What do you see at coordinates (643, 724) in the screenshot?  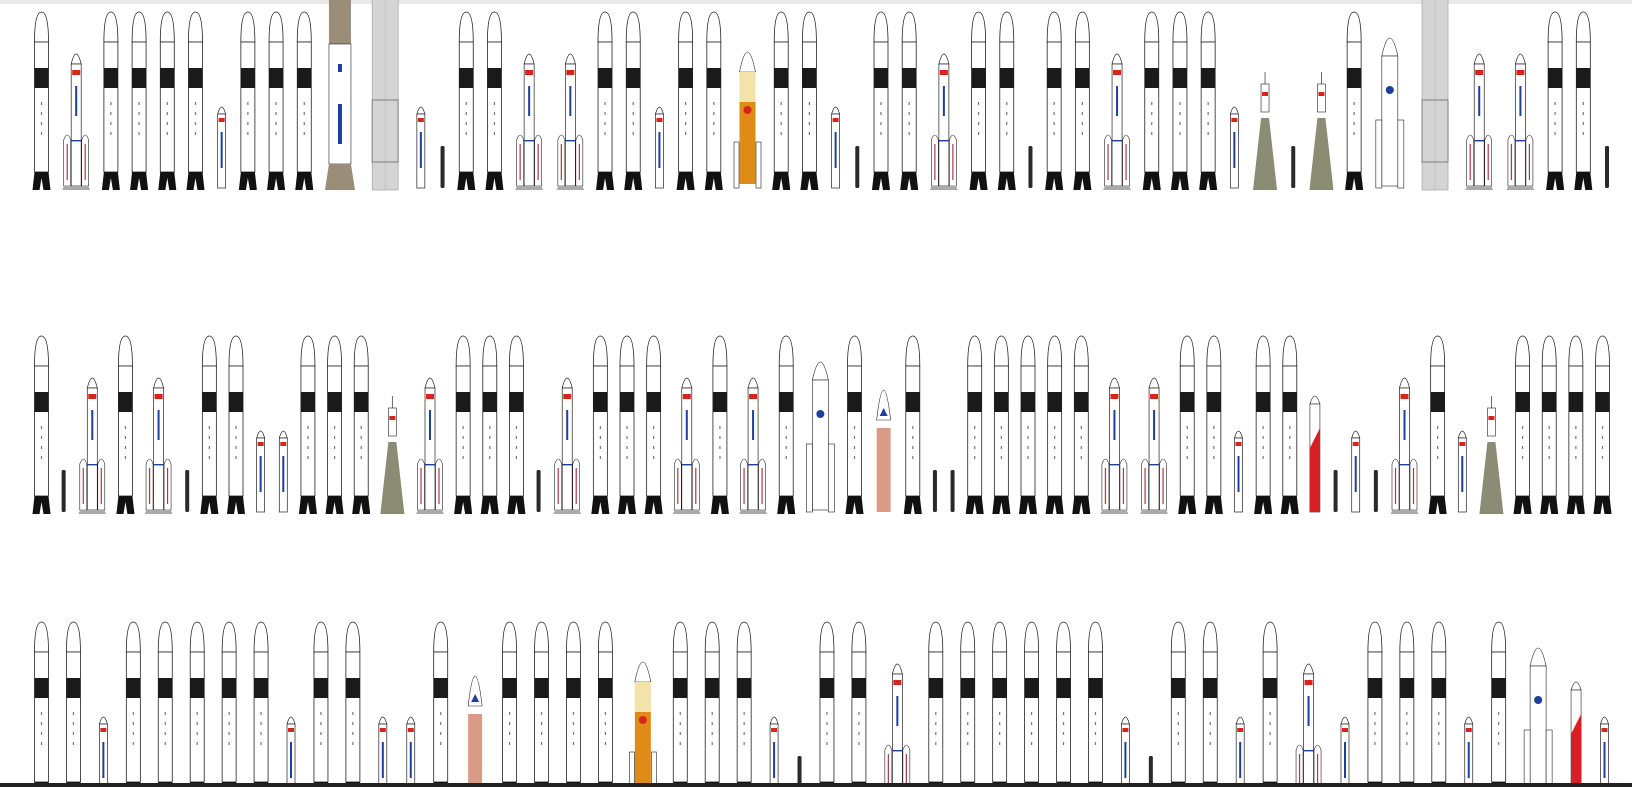 I see `rocket-h3-icon` at bounding box center [643, 724].